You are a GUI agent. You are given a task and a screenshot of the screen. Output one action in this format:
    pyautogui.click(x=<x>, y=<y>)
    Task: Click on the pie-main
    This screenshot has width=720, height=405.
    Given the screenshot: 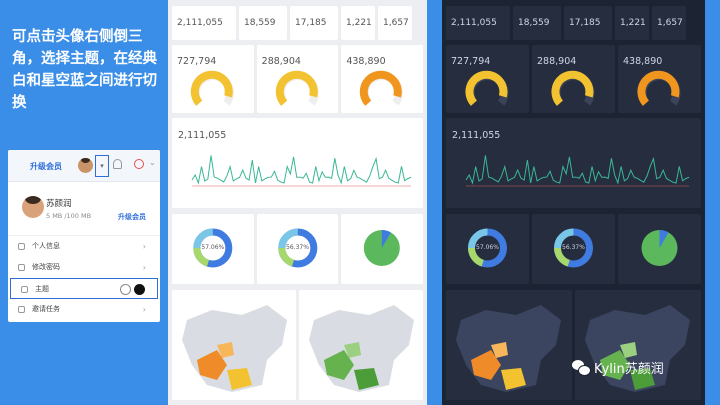 What is the action you would take?
    pyautogui.click(x=382, y=248)
    